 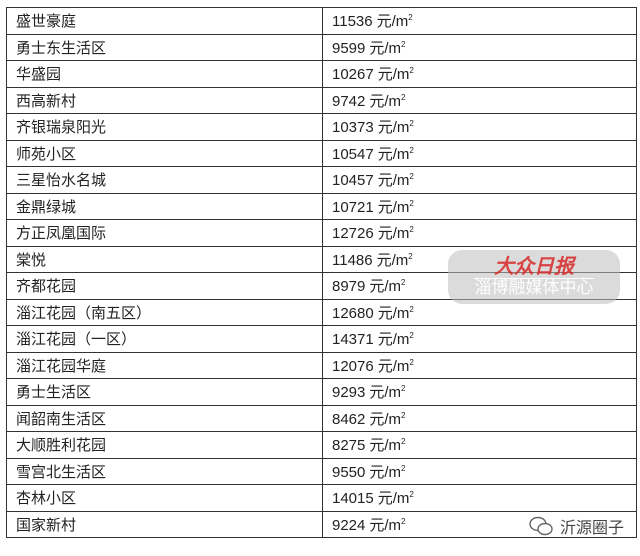 I want to click on name-cell: 金鼎绿城, so click(x=164, y=206).